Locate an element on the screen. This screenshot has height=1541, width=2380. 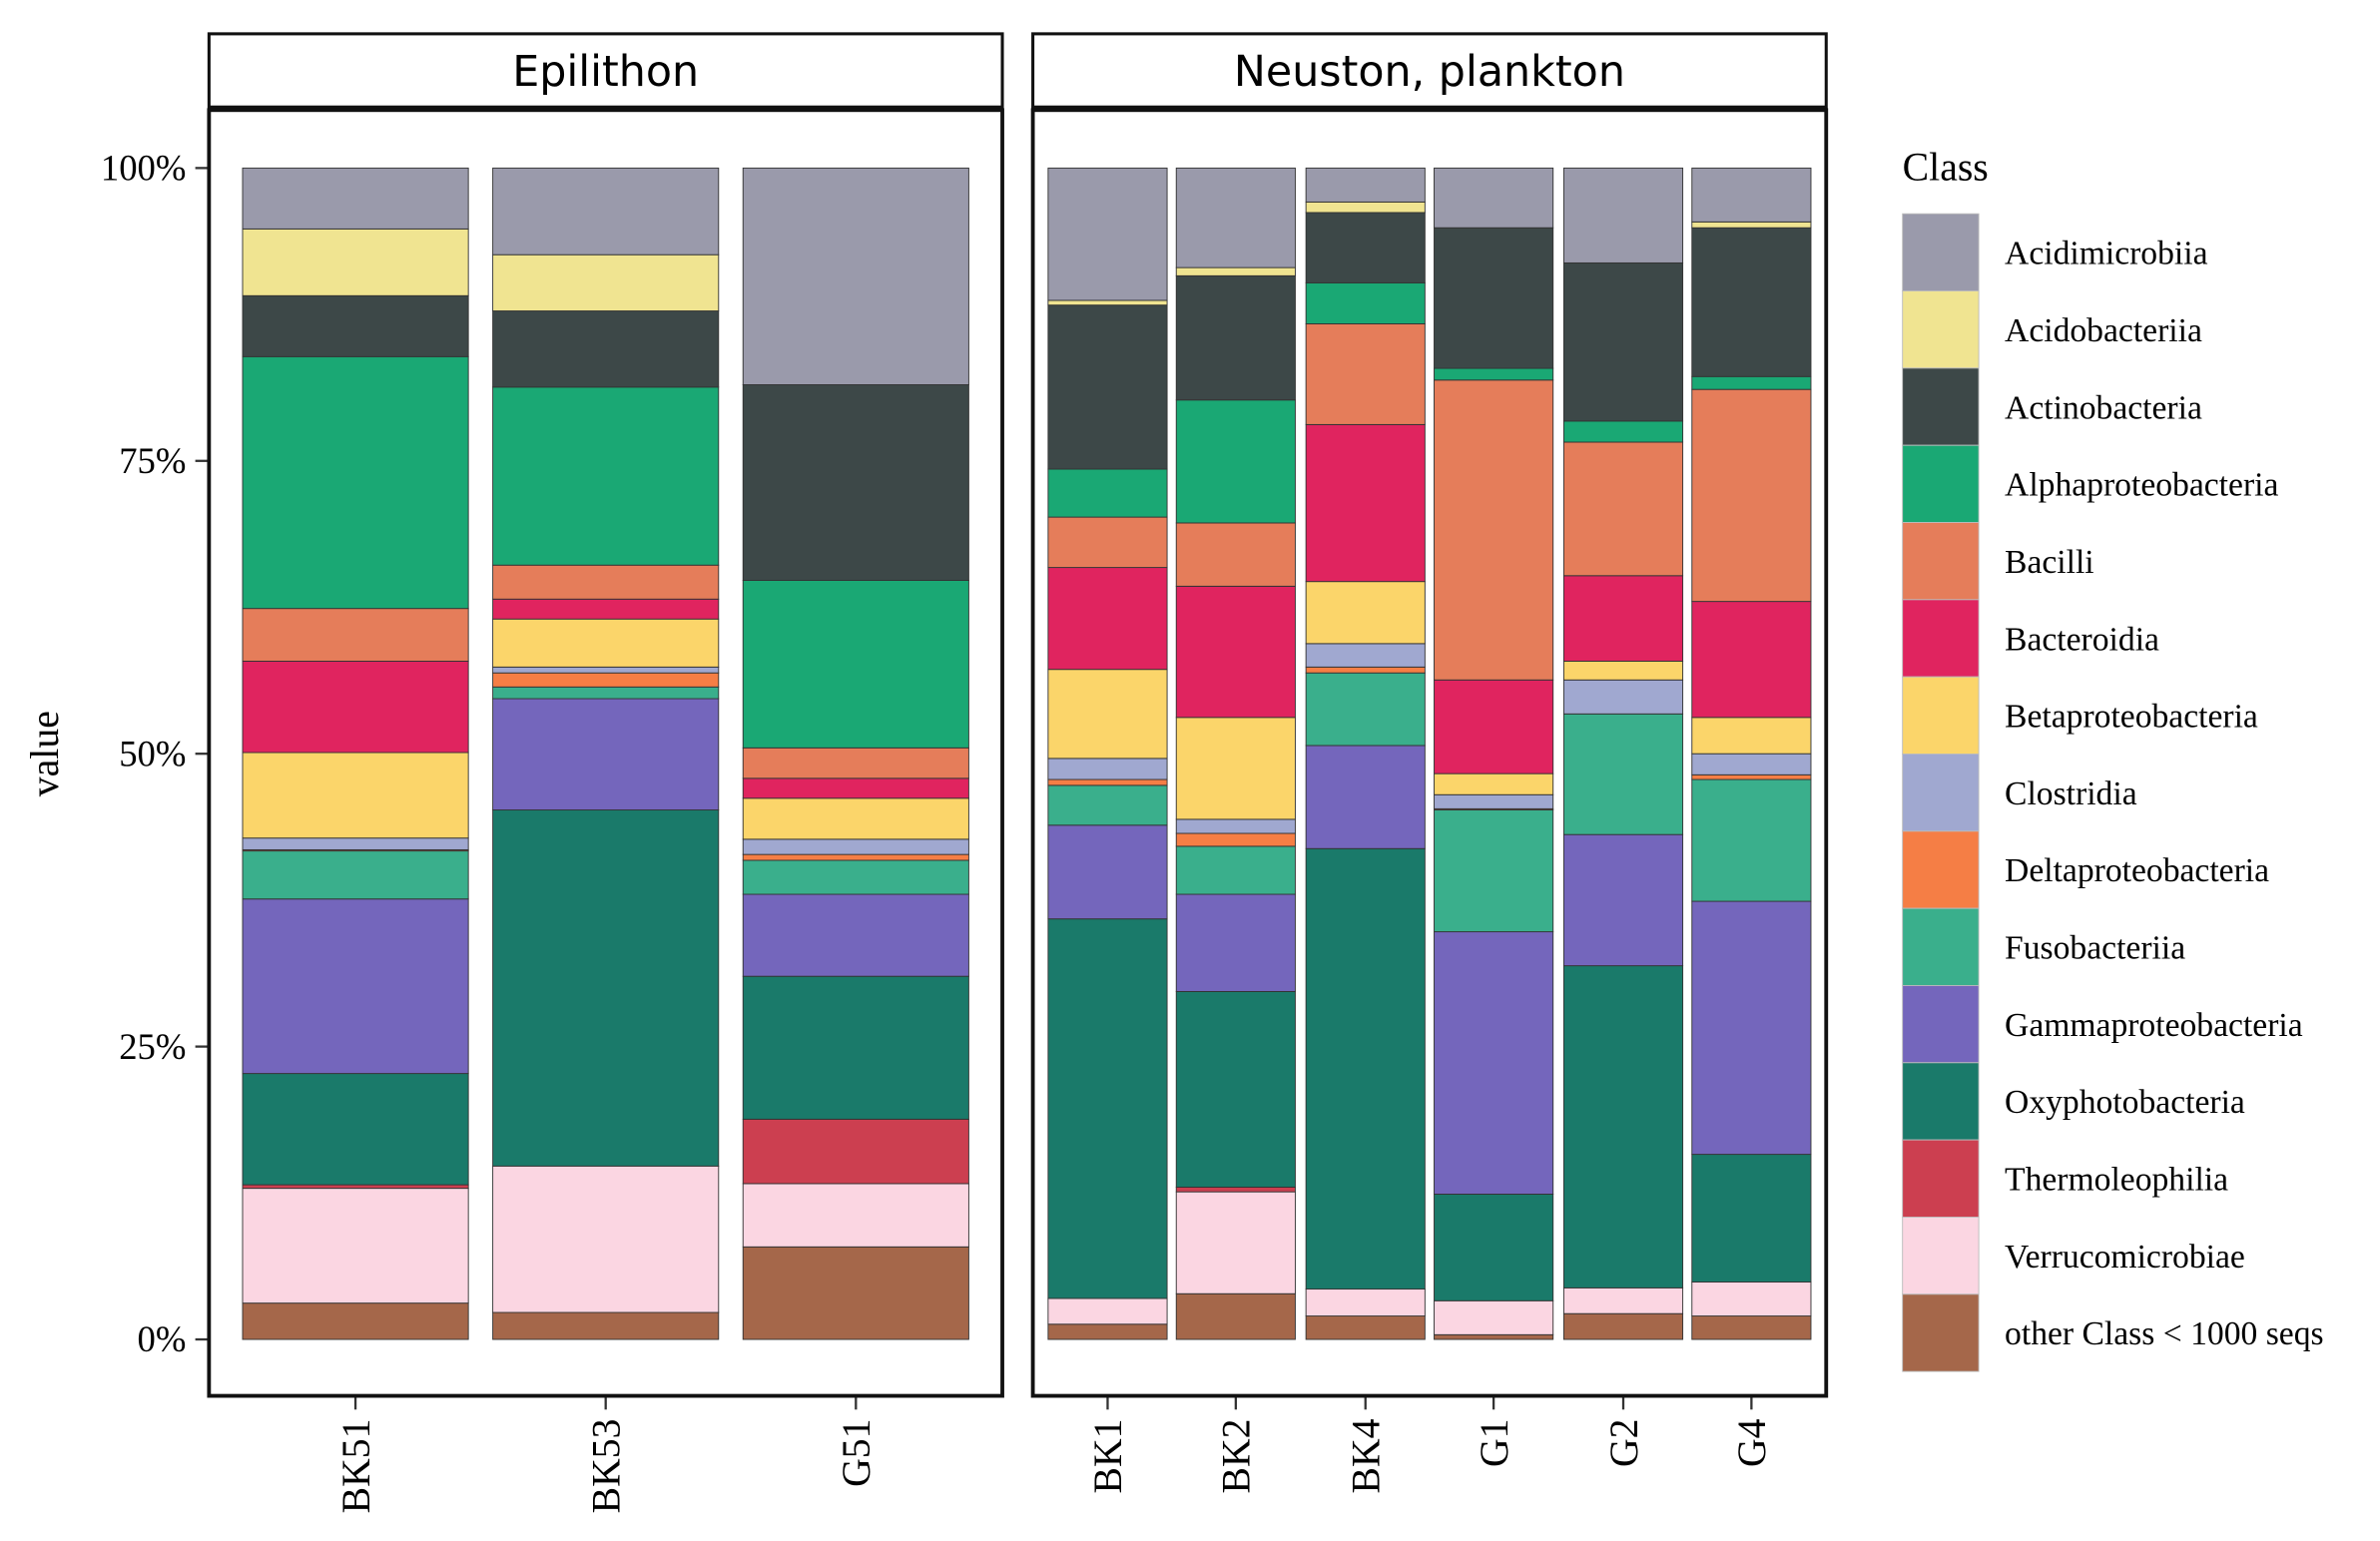
legend-label: Oxyphotobacteria is located at coordinates (2125, 1102).